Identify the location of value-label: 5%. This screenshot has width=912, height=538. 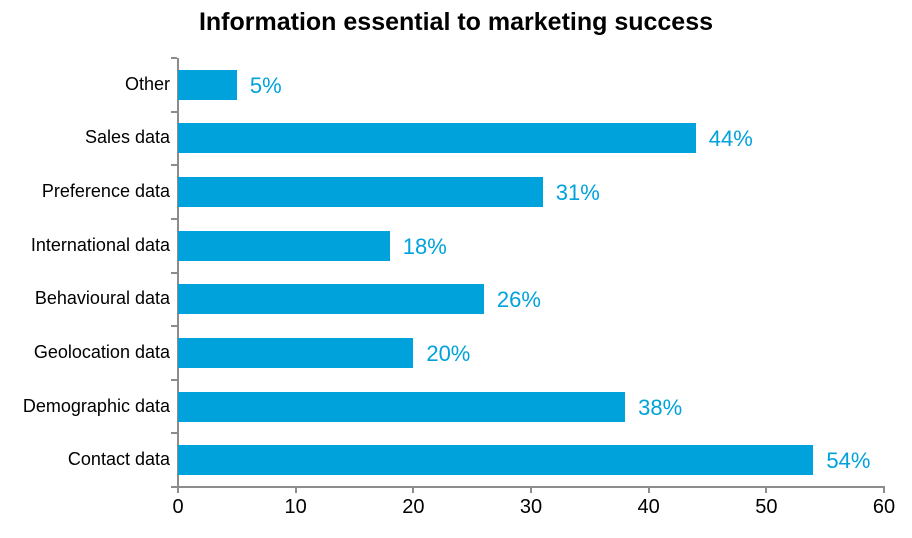
(265, 85).